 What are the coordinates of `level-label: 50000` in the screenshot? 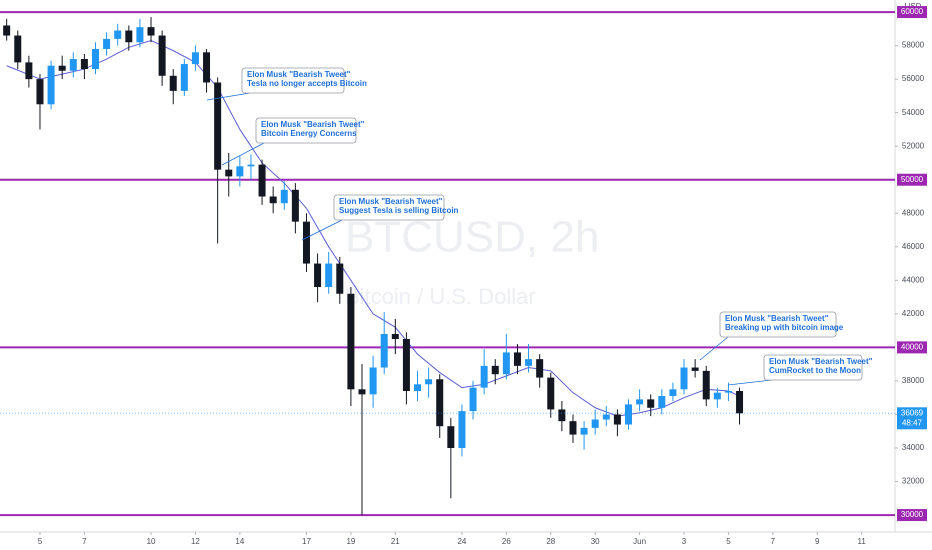 It's located at (912, 179).